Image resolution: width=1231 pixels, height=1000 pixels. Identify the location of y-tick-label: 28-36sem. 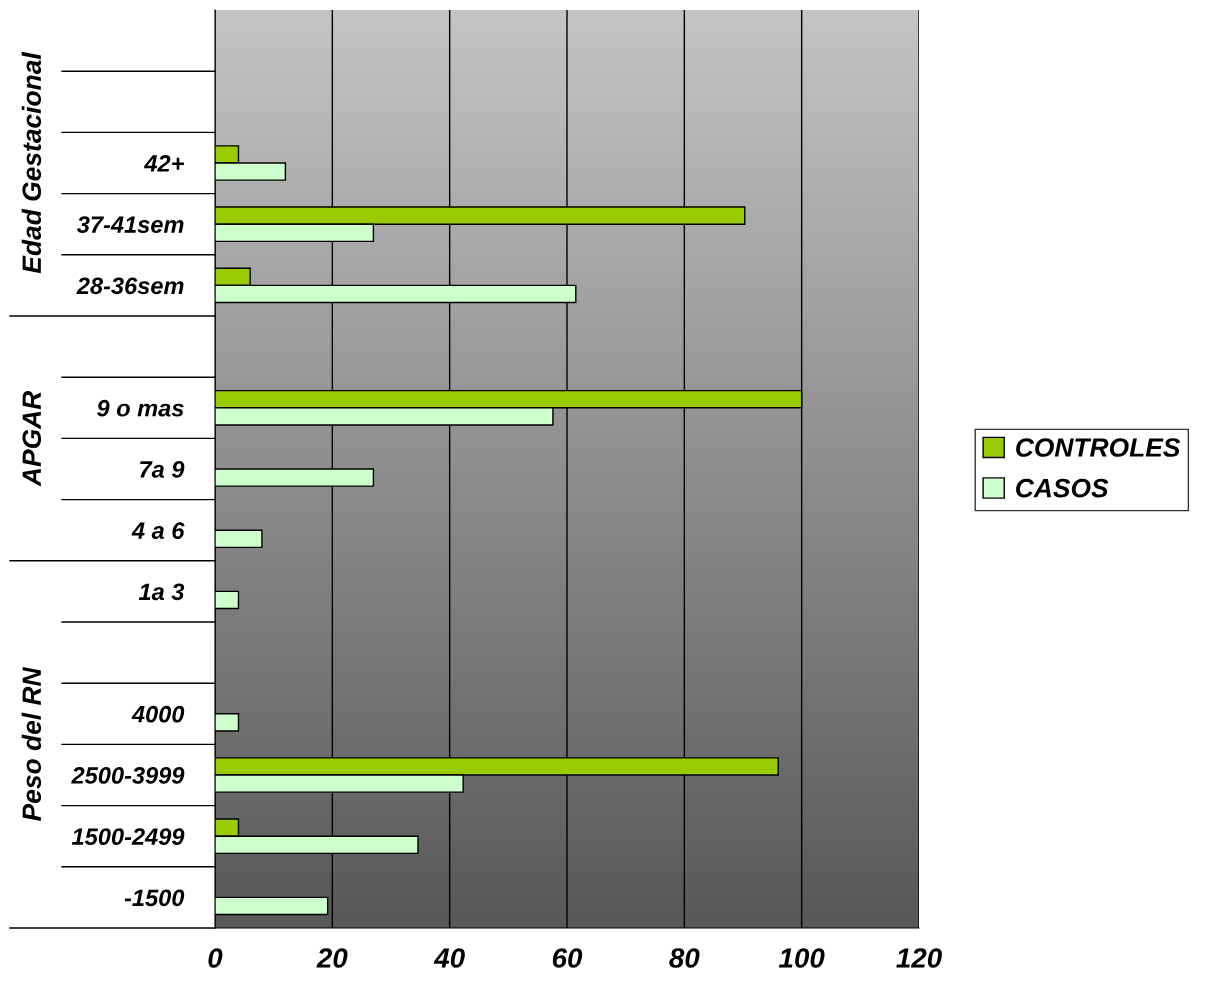
(130, 286).